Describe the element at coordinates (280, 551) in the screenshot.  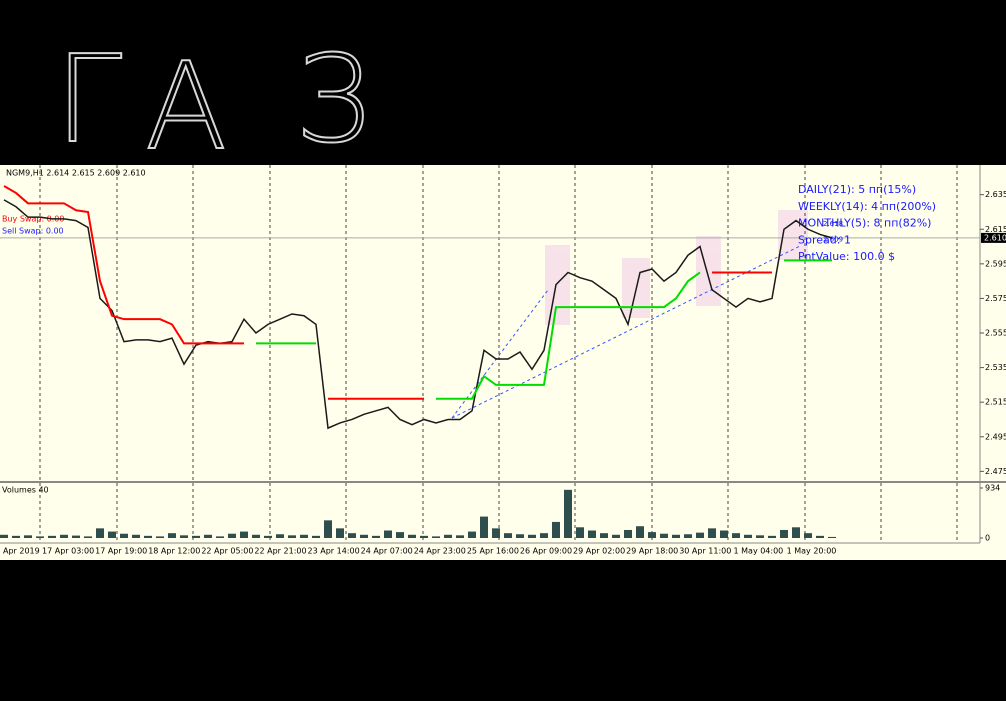
I see `x-tick-label: 22 Apr 21:00` at that location.